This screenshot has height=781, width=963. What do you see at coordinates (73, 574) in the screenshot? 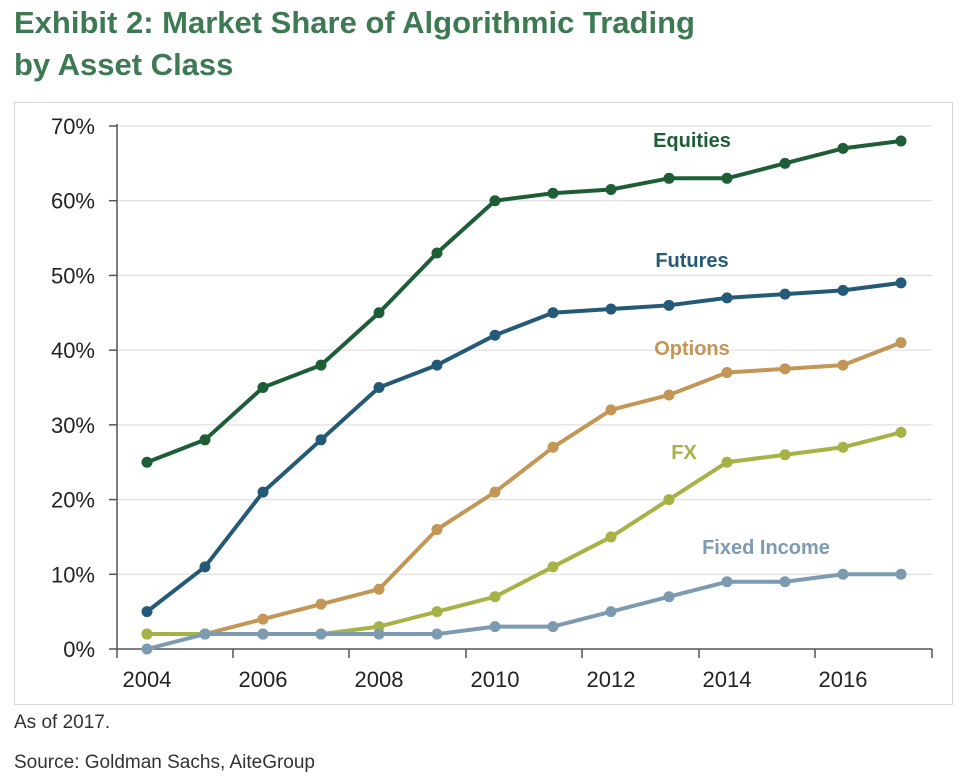
I see `y-tick-label: 10%` at bounding box center [73, 574].